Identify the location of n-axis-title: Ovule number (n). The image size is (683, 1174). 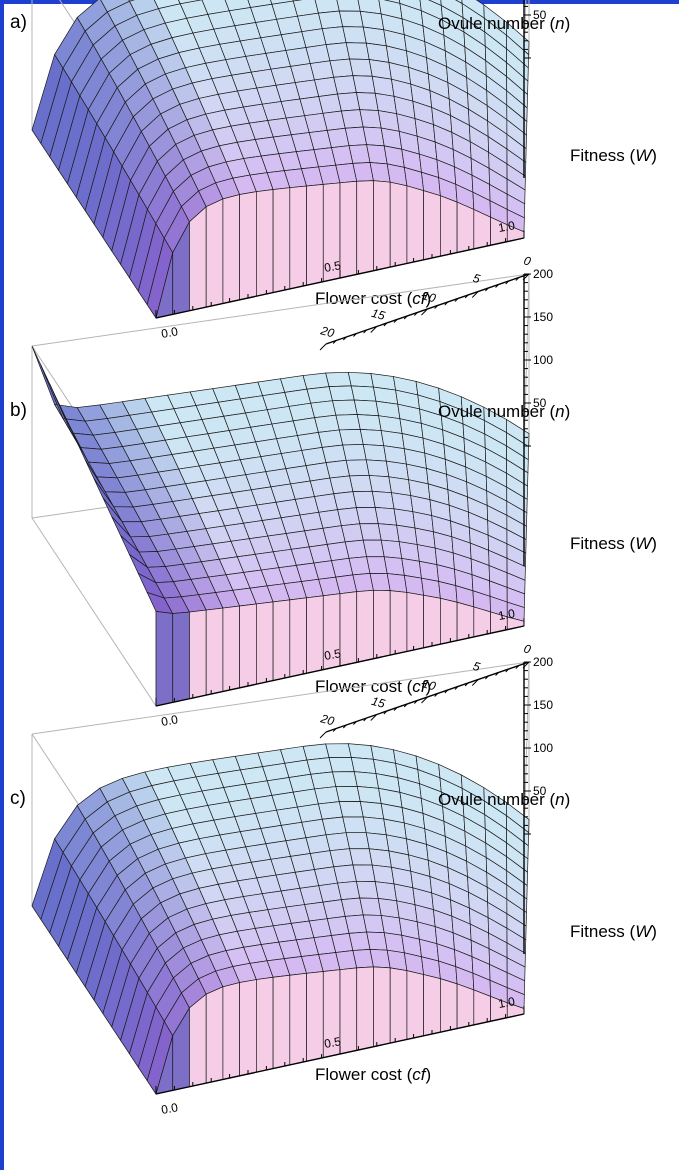
(504, 411).